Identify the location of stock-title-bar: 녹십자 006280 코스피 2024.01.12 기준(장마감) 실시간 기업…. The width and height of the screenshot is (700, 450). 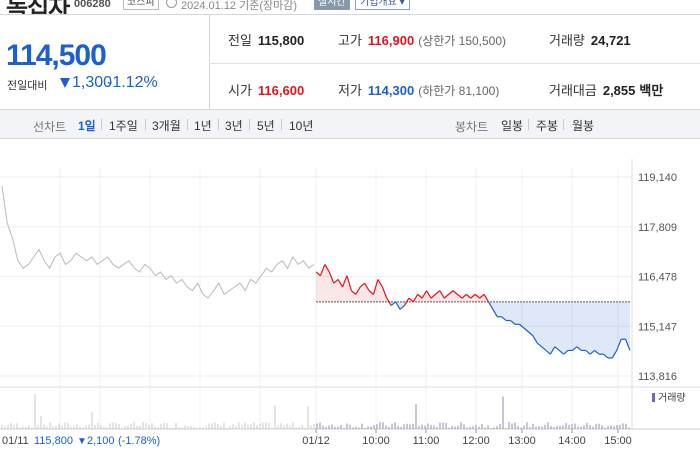
(350, 7).